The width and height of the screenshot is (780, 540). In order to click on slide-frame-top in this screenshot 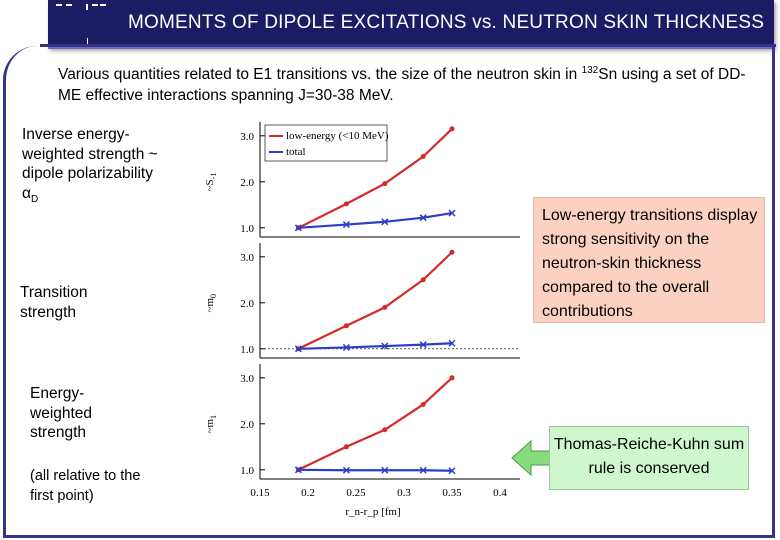, I will do `click(408, 45)`.